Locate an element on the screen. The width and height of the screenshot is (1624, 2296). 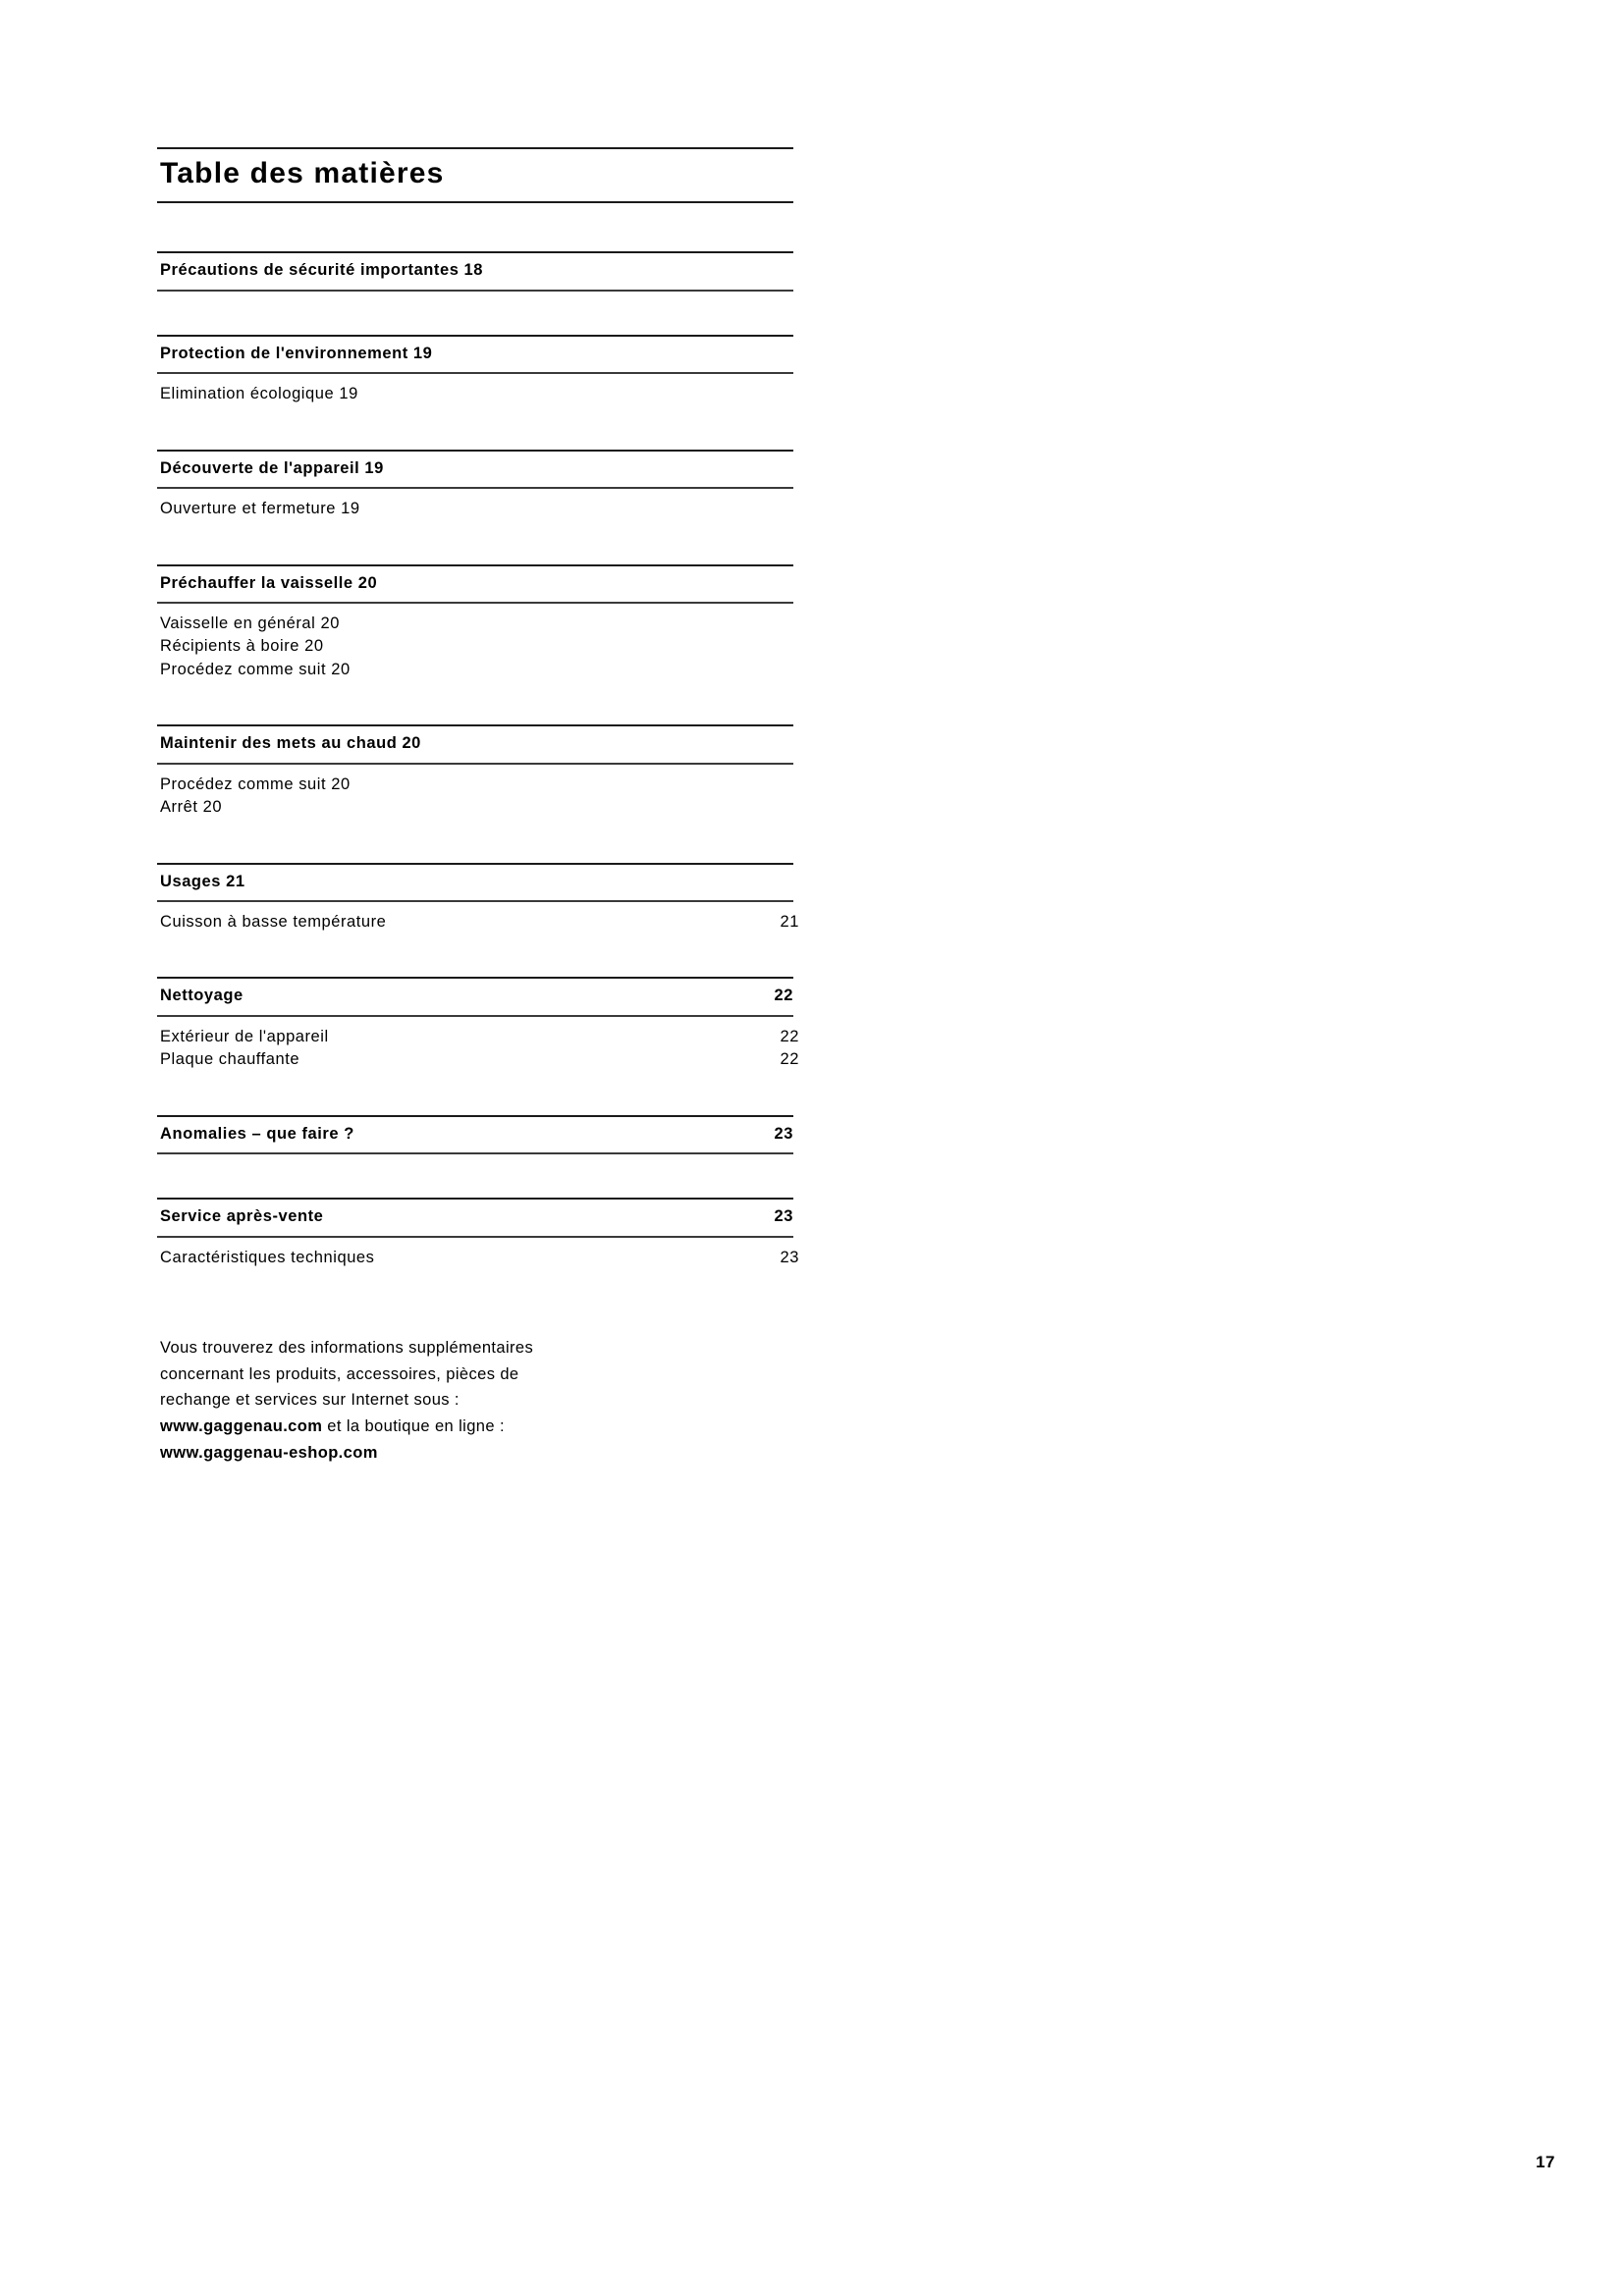
toc-entry-label: Elimination écologique 19 is located at coordinates (259, 394).